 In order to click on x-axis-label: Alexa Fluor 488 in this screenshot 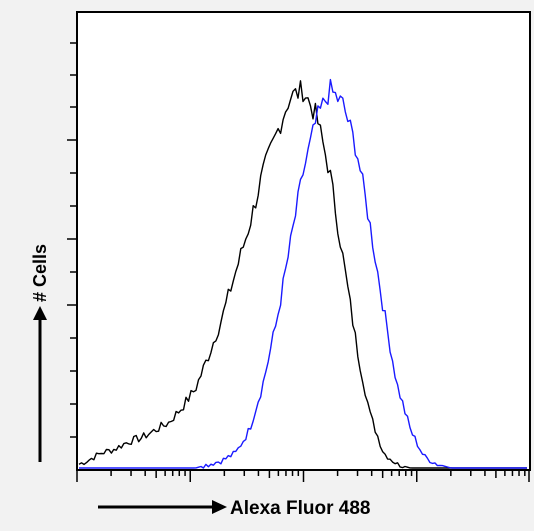, I will do `click(300, 508)`.